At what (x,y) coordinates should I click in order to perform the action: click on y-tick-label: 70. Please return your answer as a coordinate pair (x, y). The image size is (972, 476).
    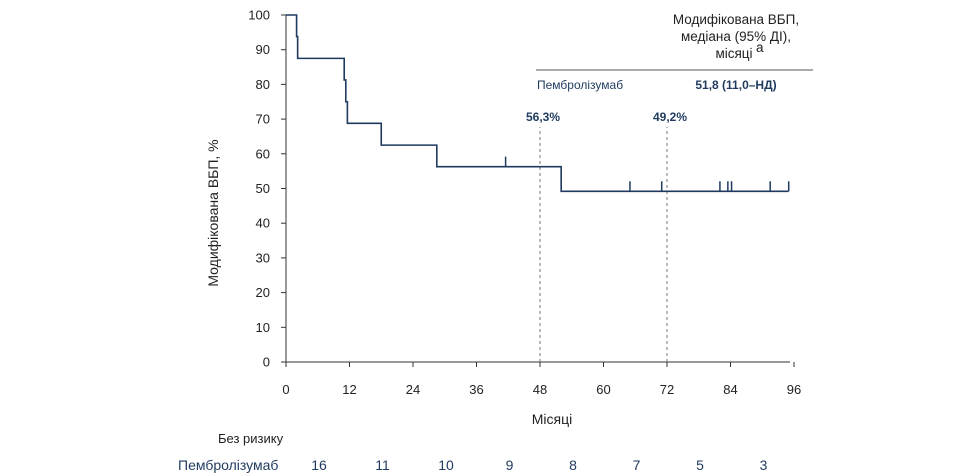
    Looking at the image, I should click on (263, 119).